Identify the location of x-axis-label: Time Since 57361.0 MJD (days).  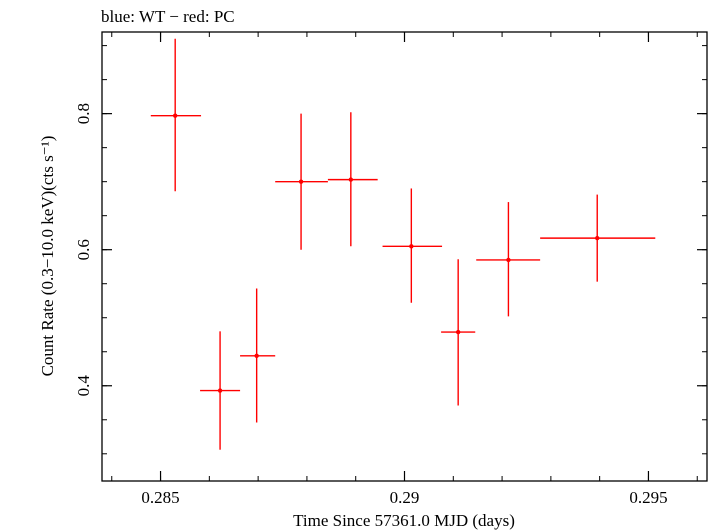
(404, 520).